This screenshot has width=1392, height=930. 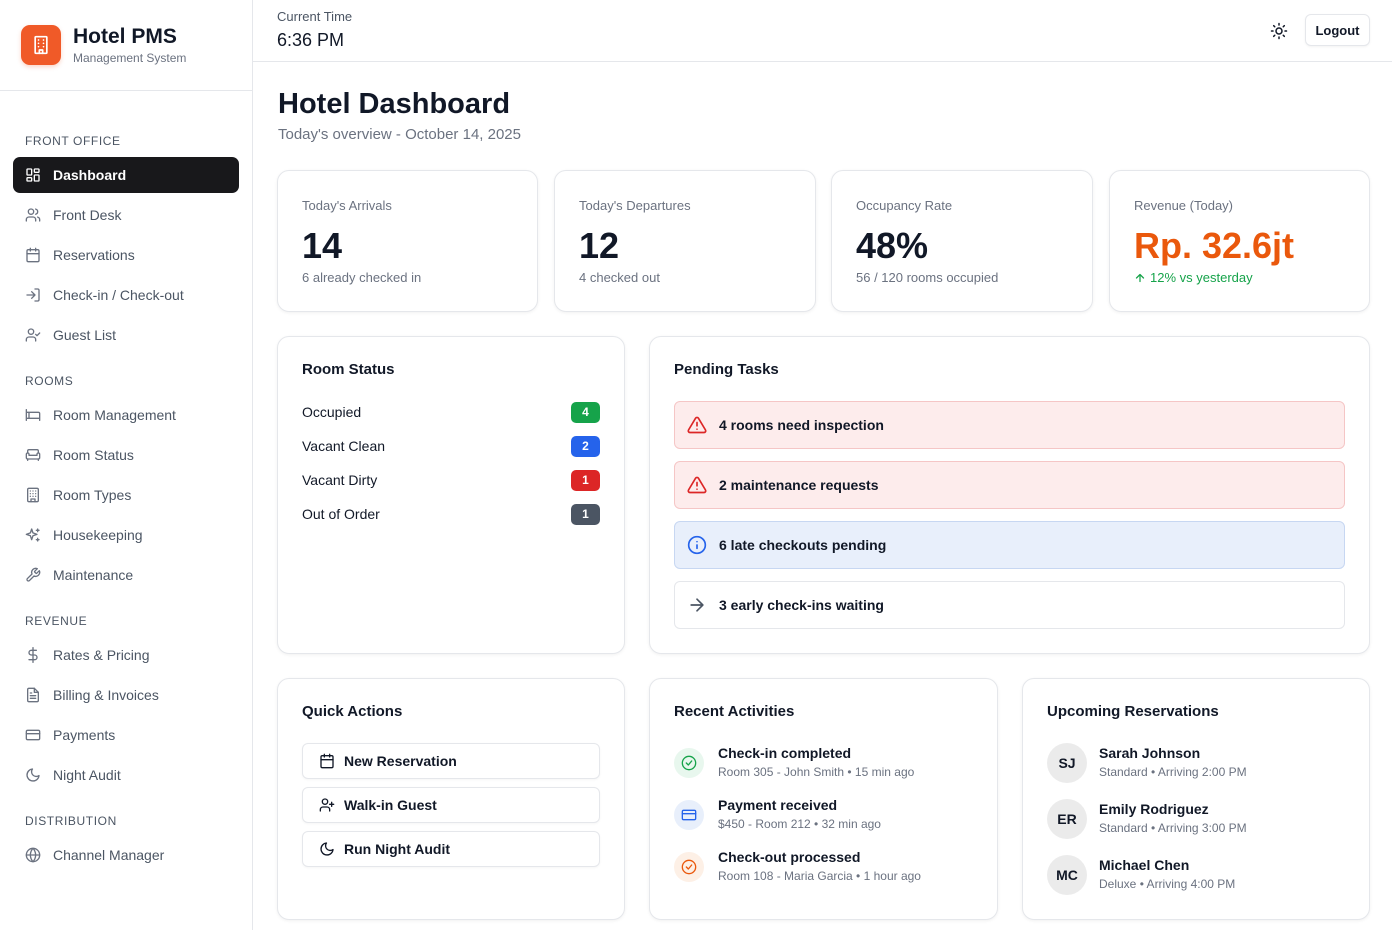 I want to click on stat-label: Occupancy Rate, so click(x=904, y=205).